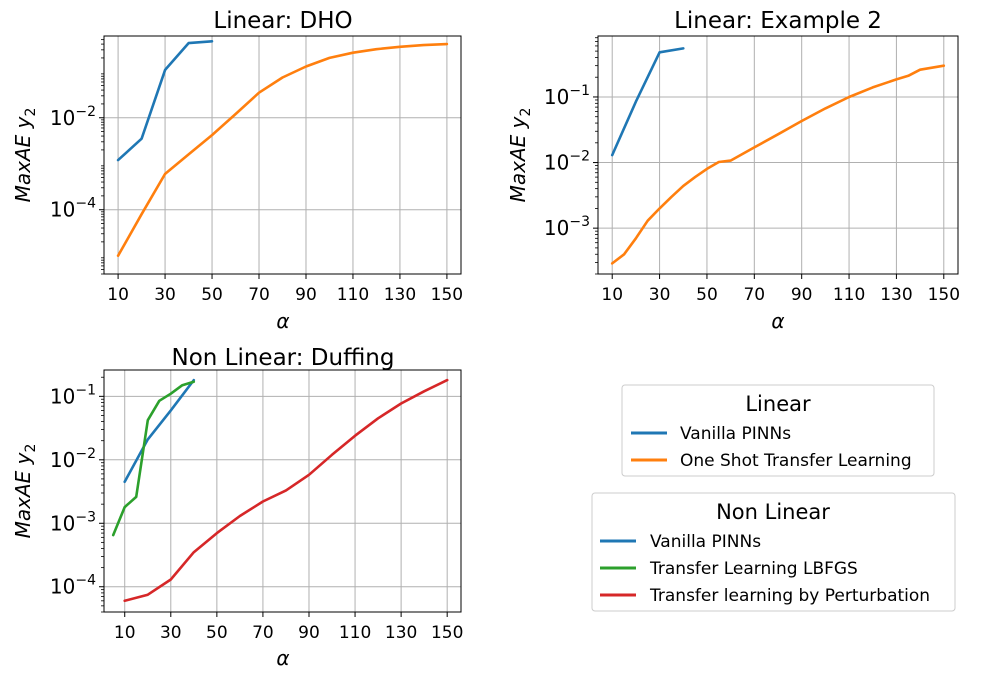 This screenshot has width=983, height=689. Describe the element at coordinates (778, 404) in the screenshot. I see `legend-title: Linear` at that location.